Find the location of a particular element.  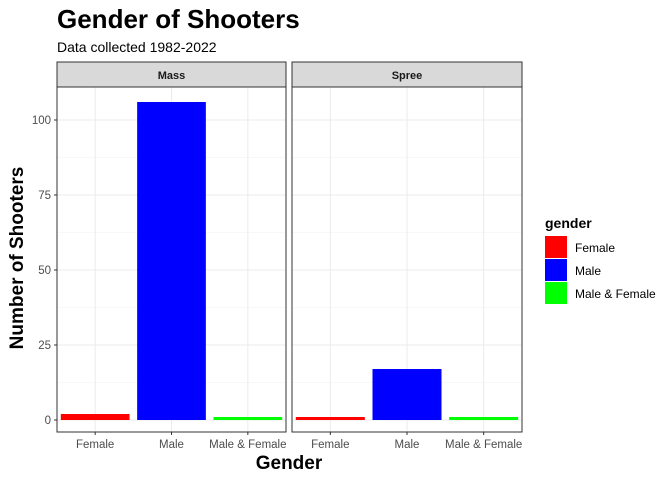

y-axis: 0 25 50 75 100 is located at coordinates (44, 271).